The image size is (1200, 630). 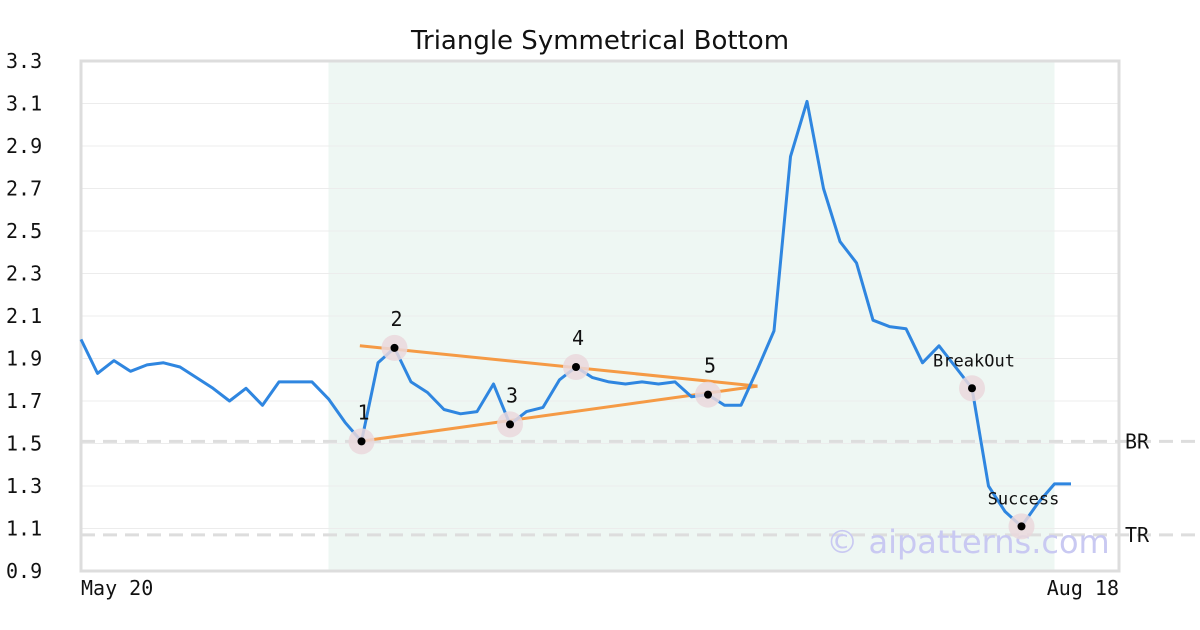 What do you see at coordinates (600, 588) in the screenshot?
I see `x-axis: May 20 Aug 18` at bounding box center [600, 588].